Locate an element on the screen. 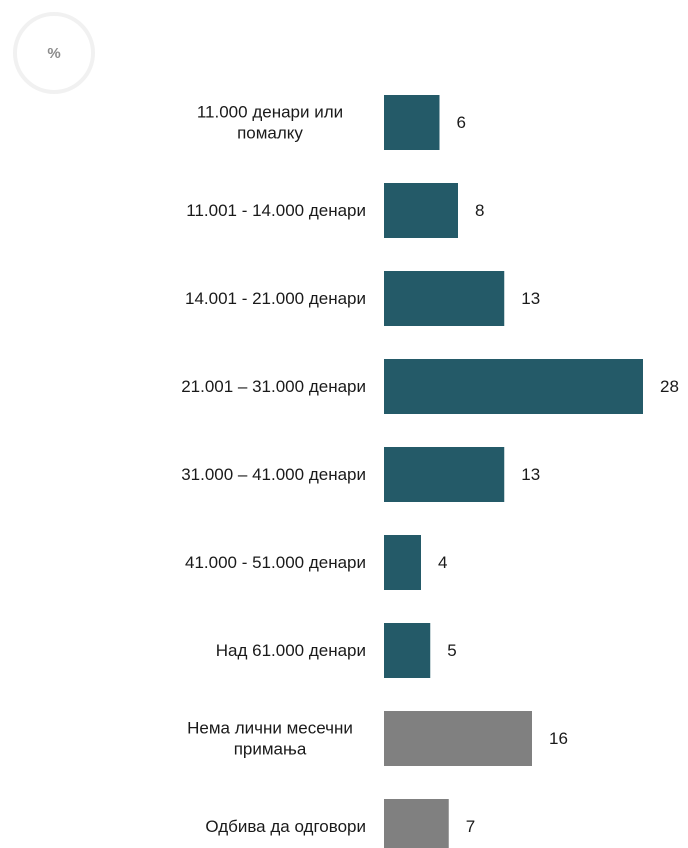 This screenshot has width=688, height=848. category-label-6: Над 61.000 денари is located at coordinates (291, 650).